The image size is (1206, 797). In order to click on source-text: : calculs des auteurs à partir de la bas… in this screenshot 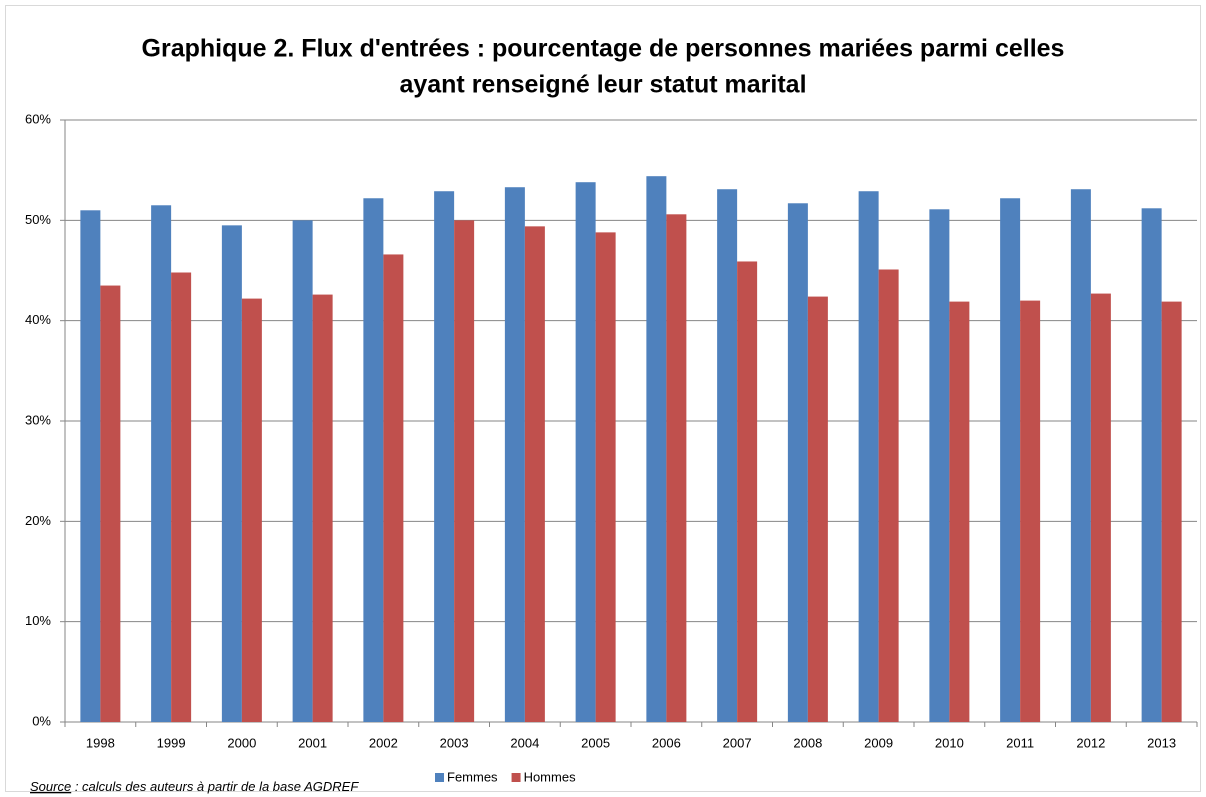, I will do `click(215, 786)`.